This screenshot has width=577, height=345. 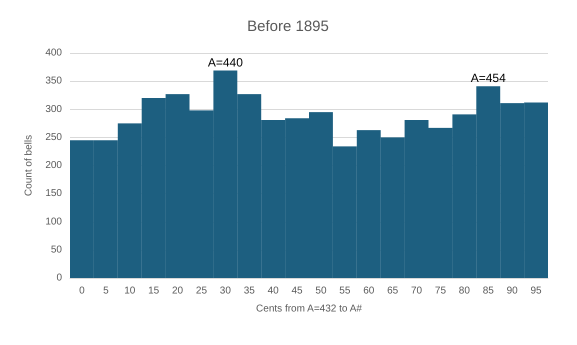 What do you see at coordinates (29, 165) in the screenshot?
I see `y-axis-title: Count of bells` at bounding box center [29, 165].